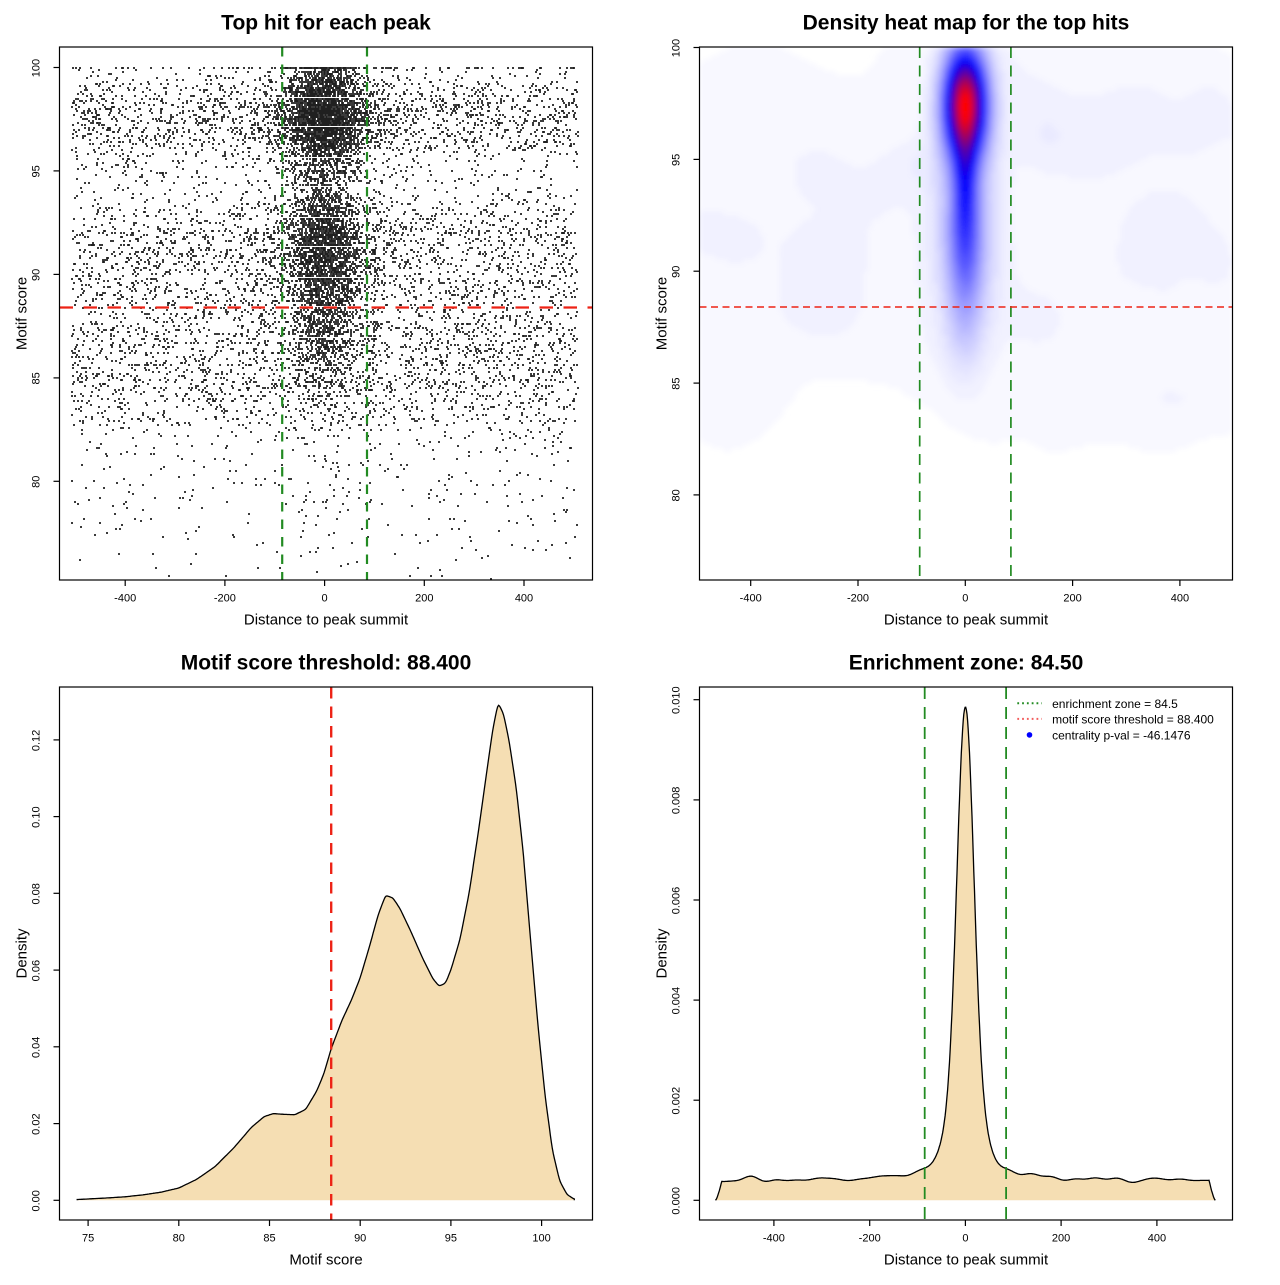 This screenshot has height=1285, width=1280. I want to click on svg-text: 0.010, so click(677, 700).